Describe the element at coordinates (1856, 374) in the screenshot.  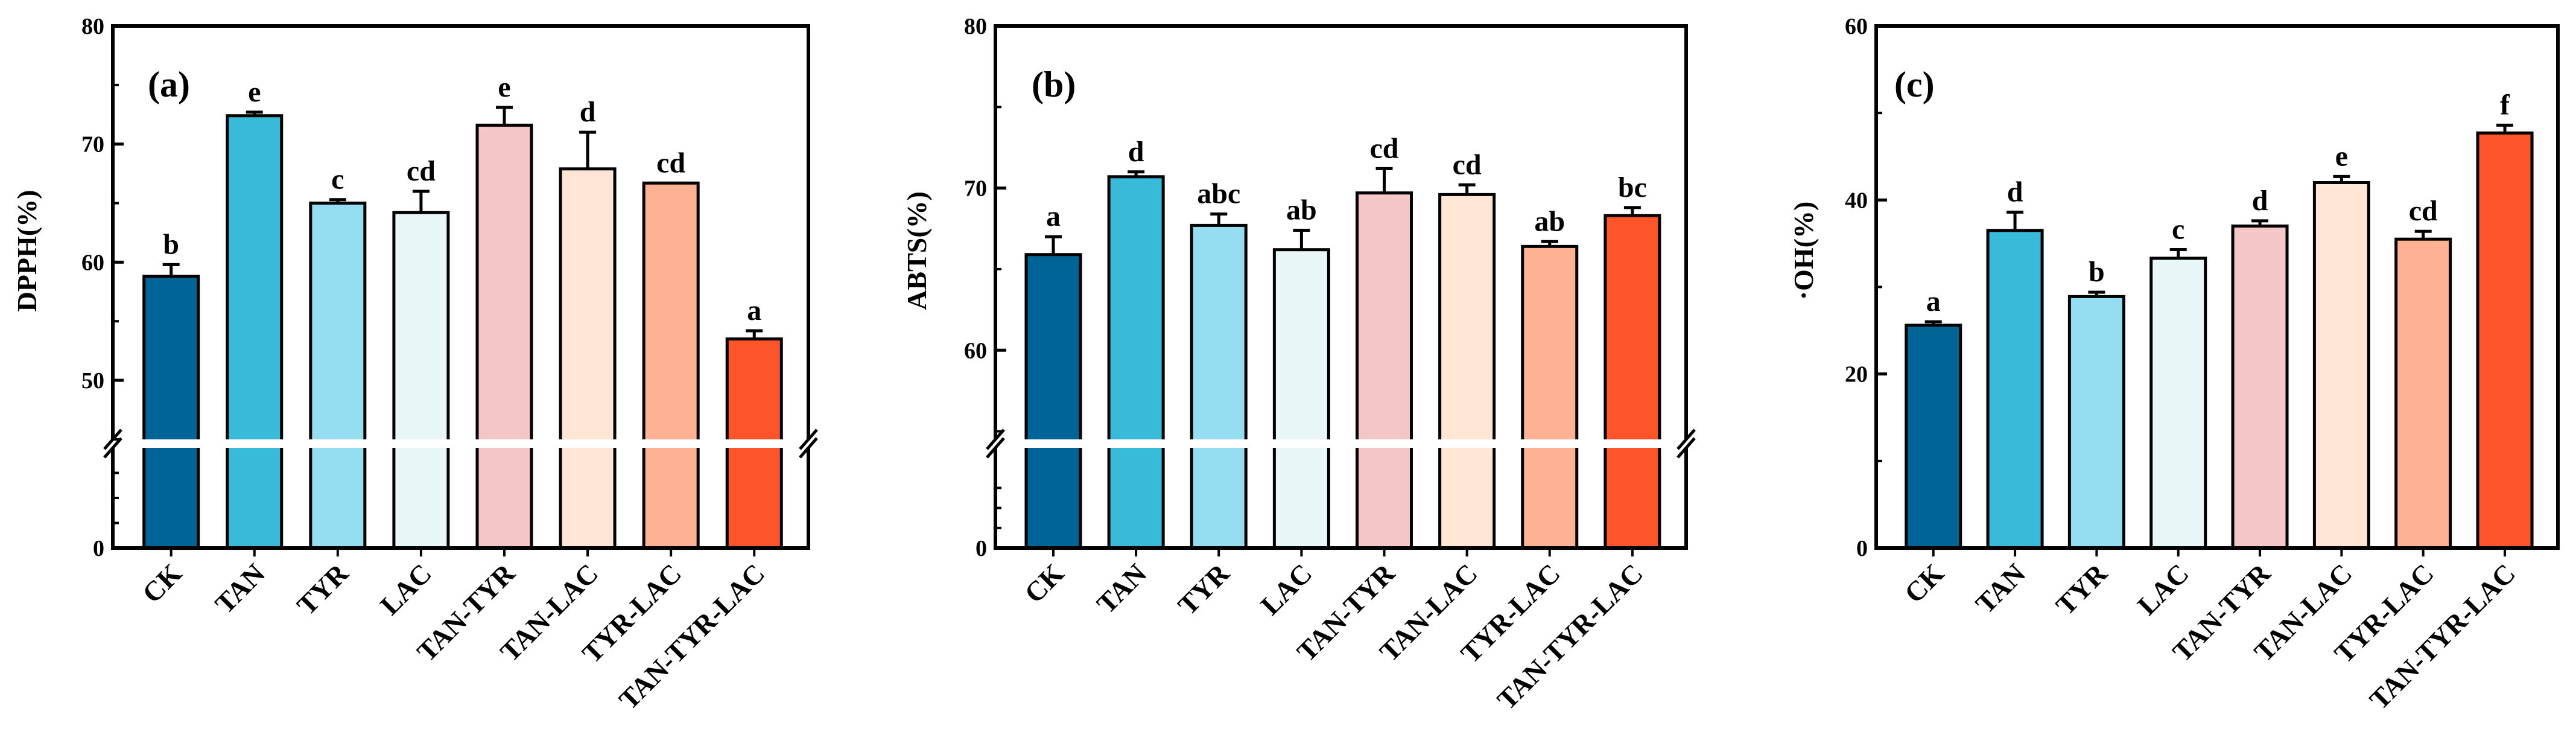
I see `y-tick-label: 20` at that location.